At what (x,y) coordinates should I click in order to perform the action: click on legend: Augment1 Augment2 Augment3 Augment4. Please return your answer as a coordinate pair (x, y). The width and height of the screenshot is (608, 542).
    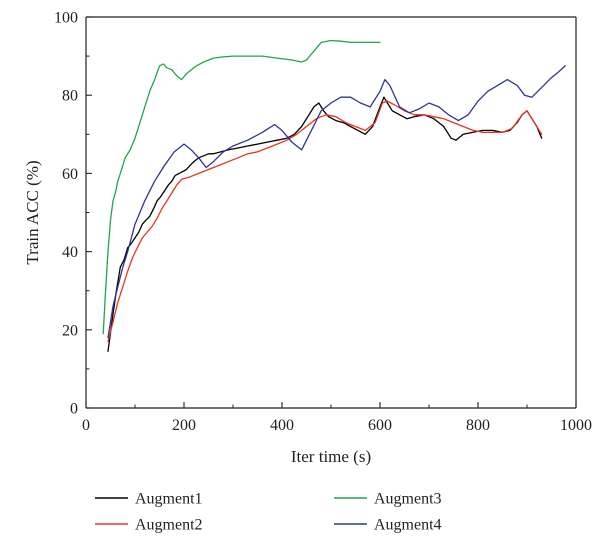
    Looking at the image, I should click on (268, 512).